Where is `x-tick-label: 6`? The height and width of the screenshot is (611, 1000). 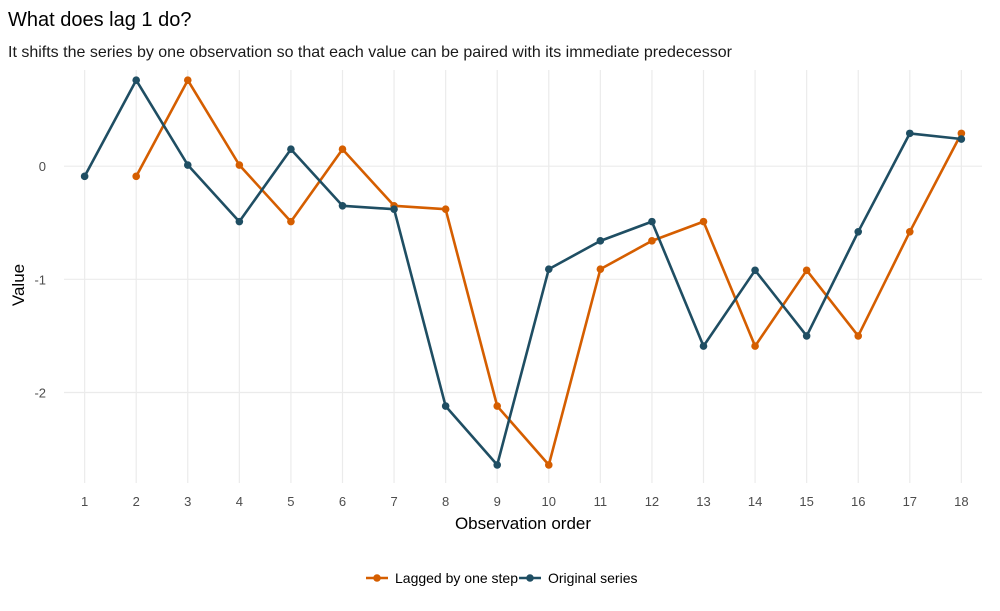 x-tick-label: 6 is located at coordinates (342, 501).